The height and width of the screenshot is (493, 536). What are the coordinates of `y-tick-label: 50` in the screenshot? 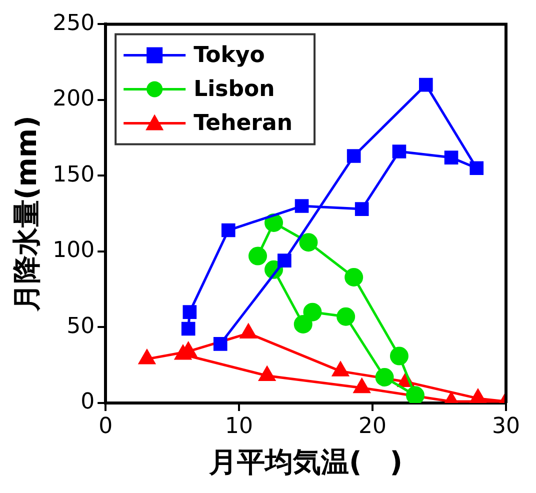 It's located at (80, 326).